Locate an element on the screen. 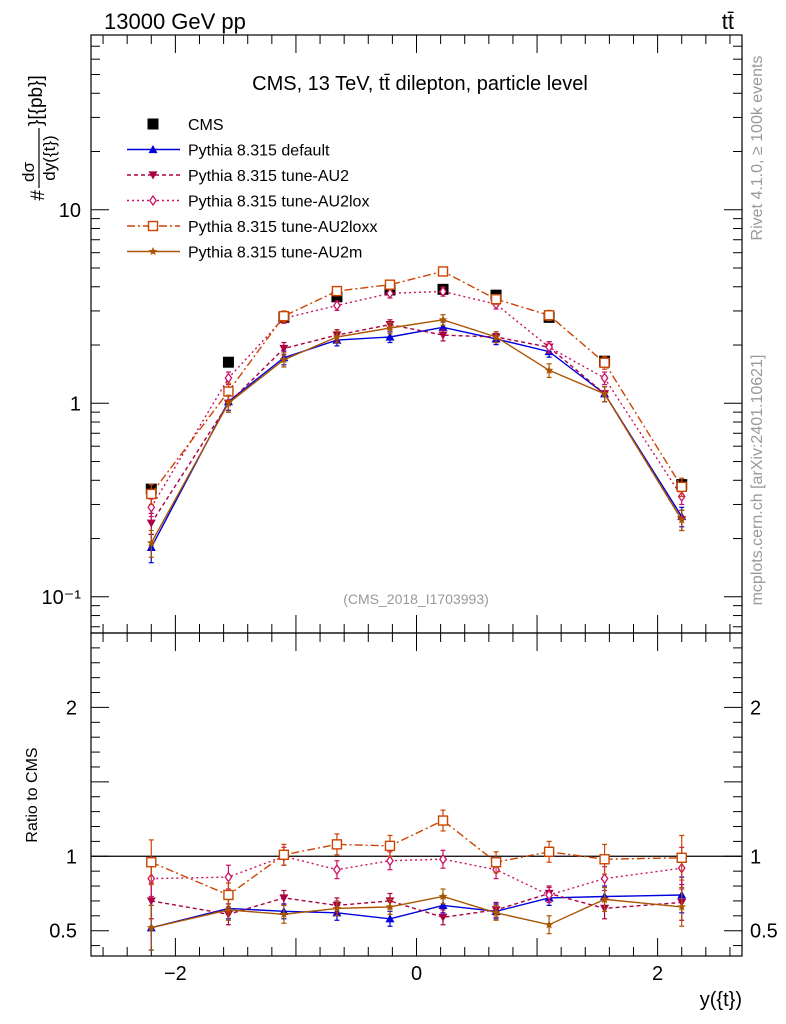 The image size is (786, 1024). rivet-version-text: Rivet 4.1.0, ≥ 100k events is located at coordinates (757, 148).